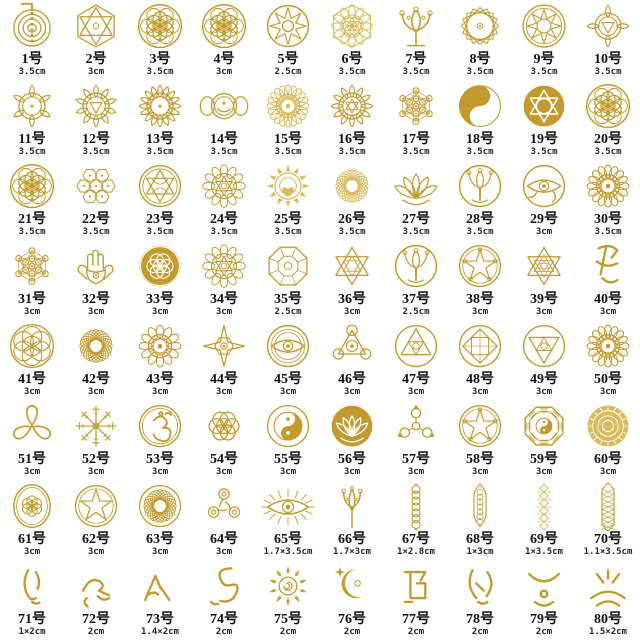 The width and height of the screenshot is (640, 640). I want to click on variant-cell: 72号 2cm, so click(96, 600).